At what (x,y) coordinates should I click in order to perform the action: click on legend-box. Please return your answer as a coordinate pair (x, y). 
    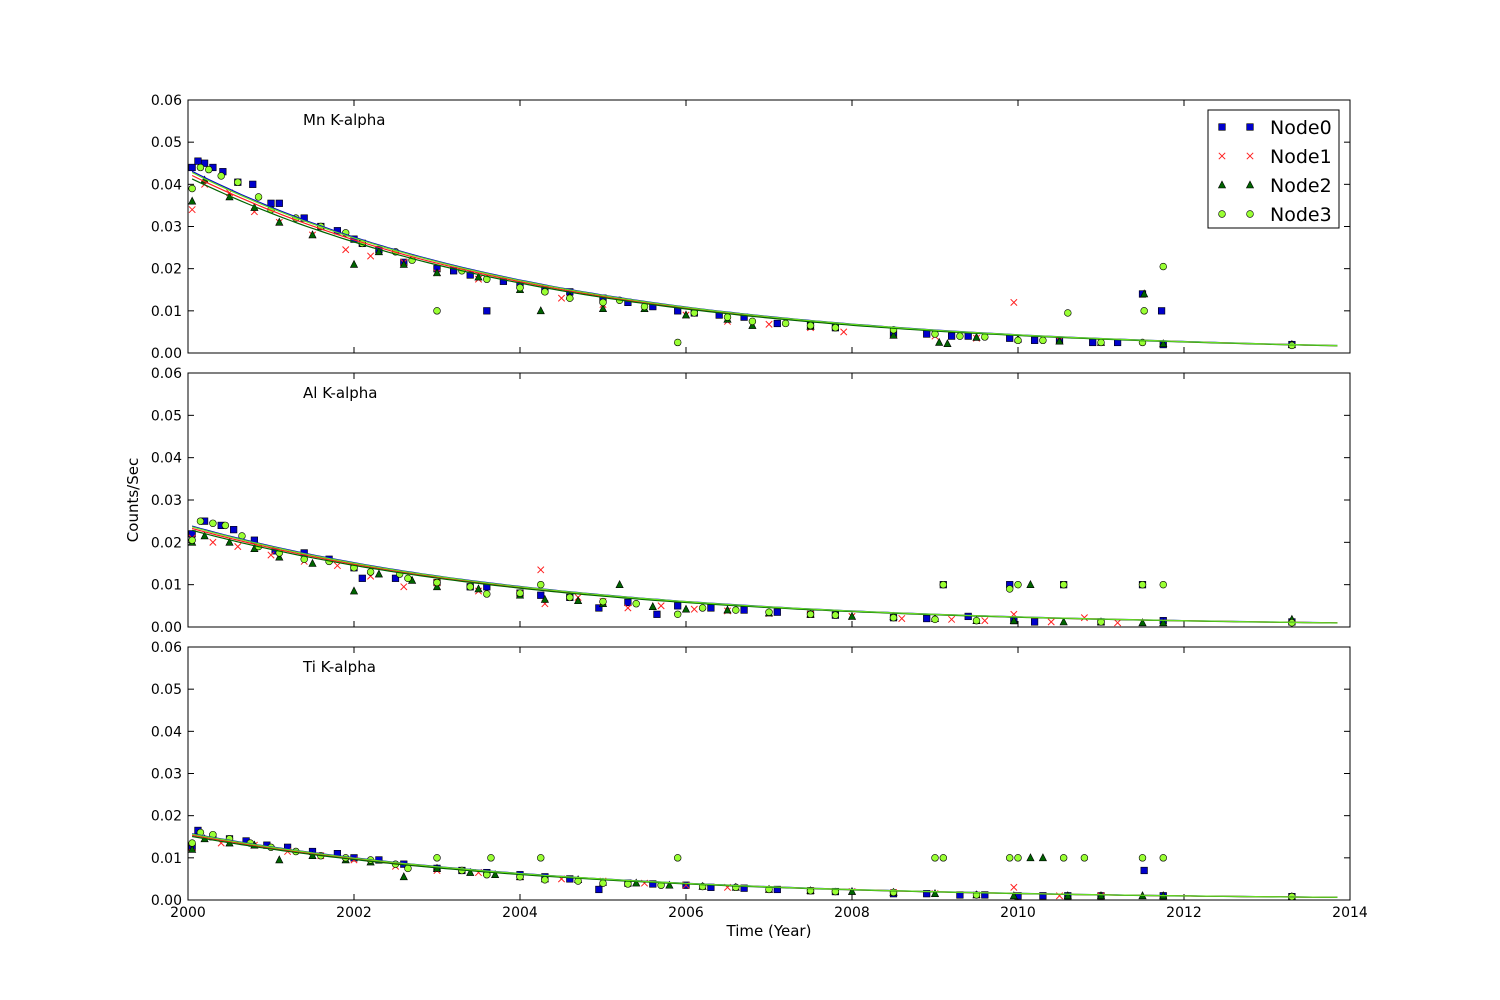
    Looking at the image, I should click on (1273, 169).